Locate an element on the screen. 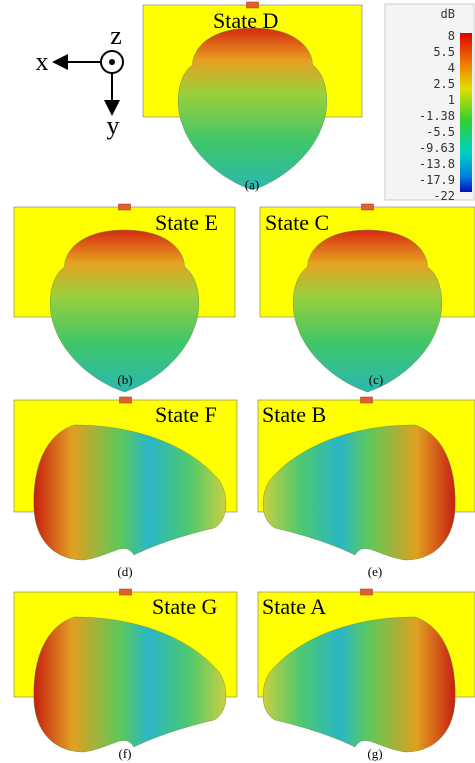 This screenshot has width=475, height=763. z-dot is located at coordinates (112, 62).